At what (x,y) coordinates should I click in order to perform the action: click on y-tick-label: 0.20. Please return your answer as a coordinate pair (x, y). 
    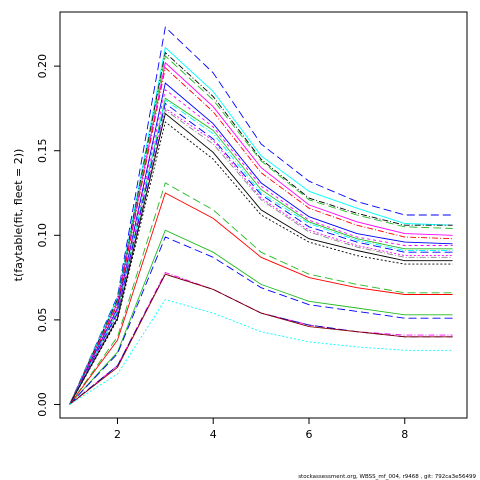
    Looking at the image, I should click on (42, 66).